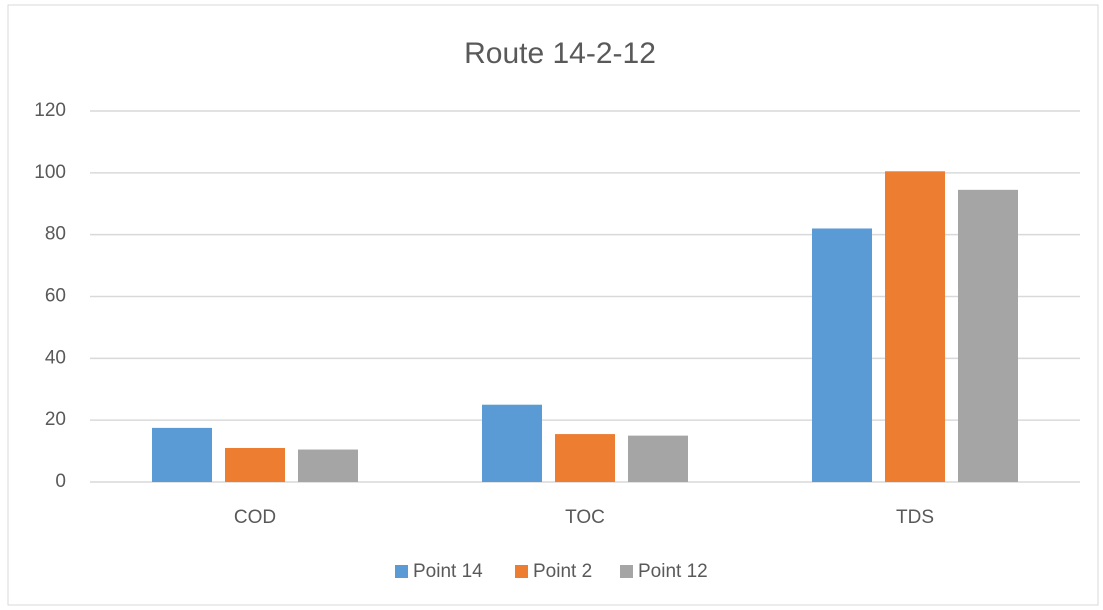  What do you see at coordinates (673, 571) in the screenshot?
I see `legend-label: Point 12` at bounding box center [673, 571].